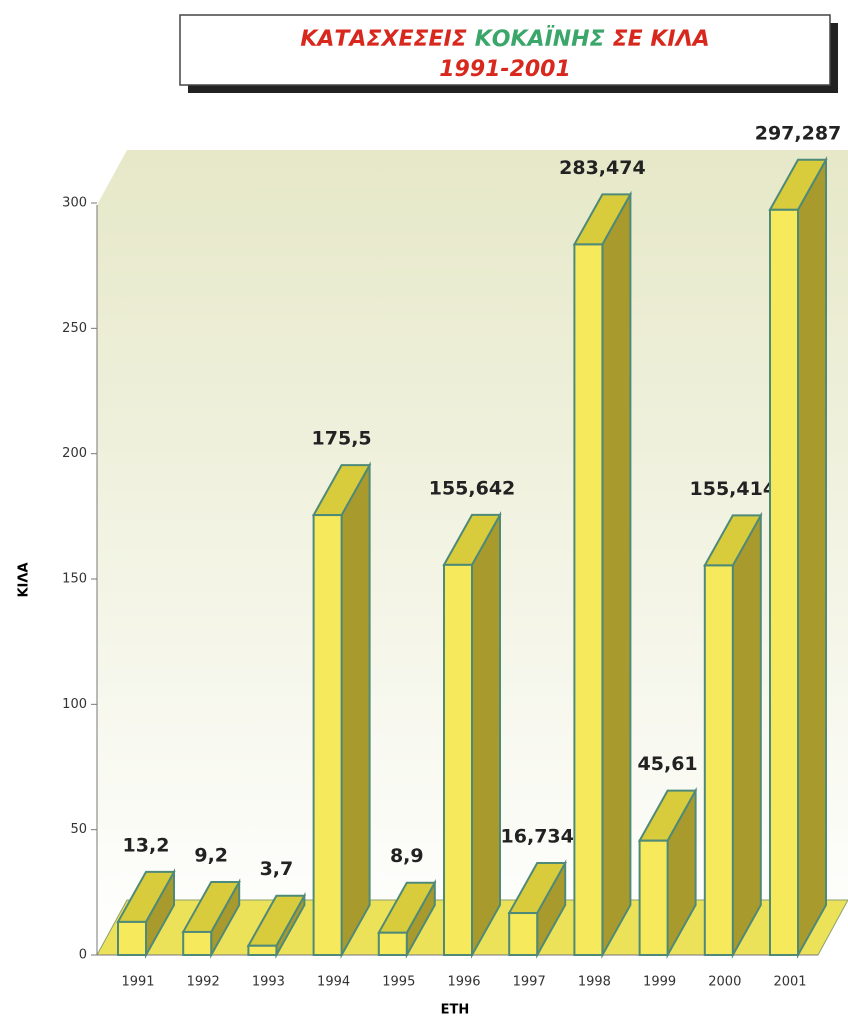 The width and height of the screenshot is (848, 1024). I want to click on value-label: 175,5, so click(342, 439).